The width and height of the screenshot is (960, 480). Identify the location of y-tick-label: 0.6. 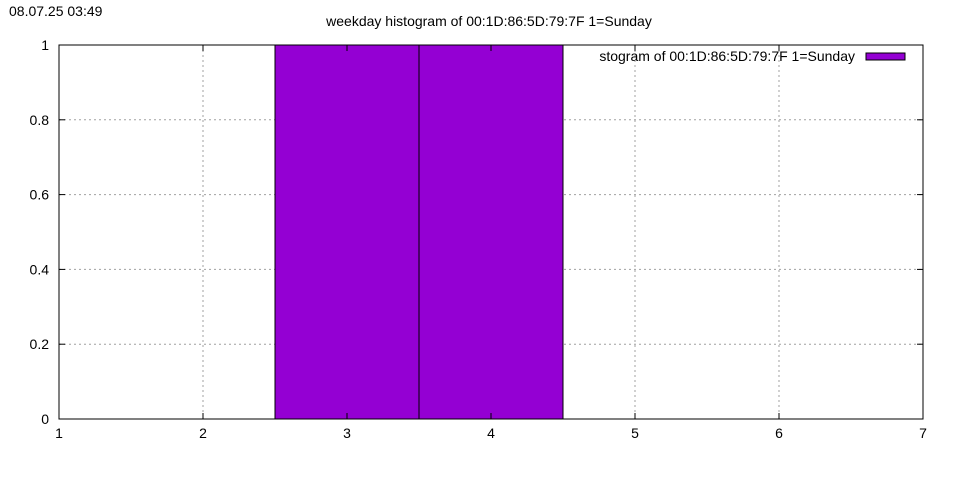
(40, 195).